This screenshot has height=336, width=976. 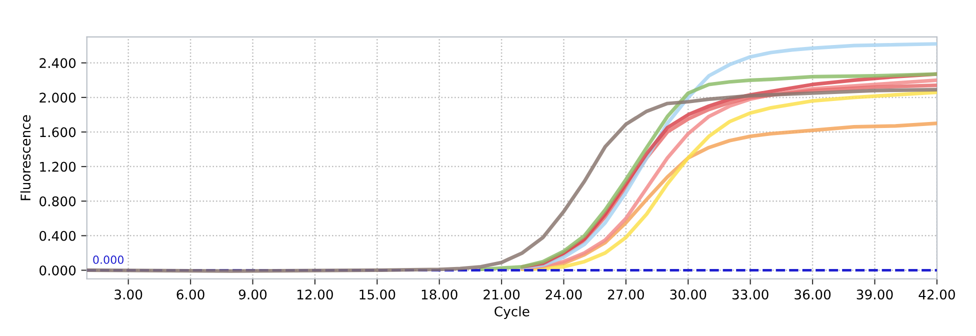 I want to click on y-tick-label: 1.200, so click(x=58, y=167).